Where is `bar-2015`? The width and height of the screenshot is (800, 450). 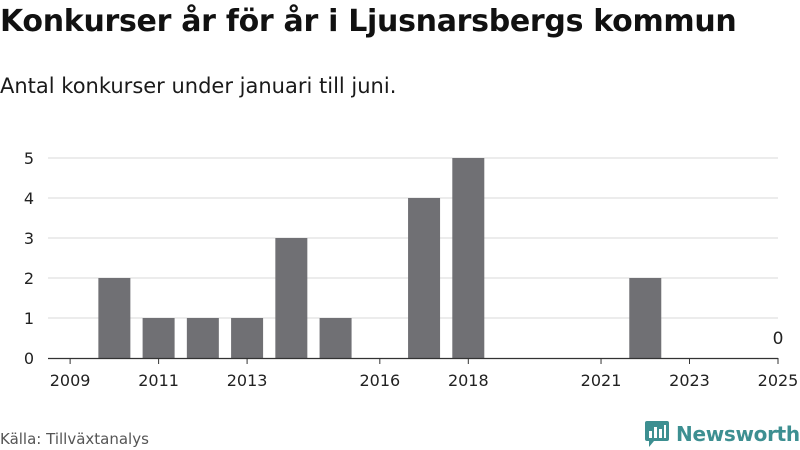
bar-2015 is located at coordinates (335, 338).